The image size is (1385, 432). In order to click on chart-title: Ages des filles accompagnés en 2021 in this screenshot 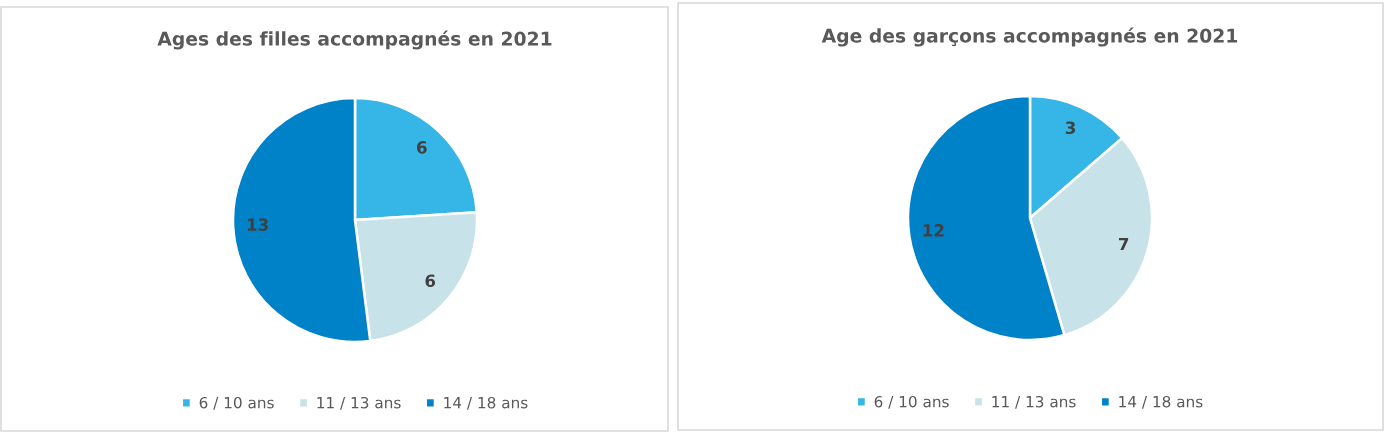, I will do `click(354, 40)`.